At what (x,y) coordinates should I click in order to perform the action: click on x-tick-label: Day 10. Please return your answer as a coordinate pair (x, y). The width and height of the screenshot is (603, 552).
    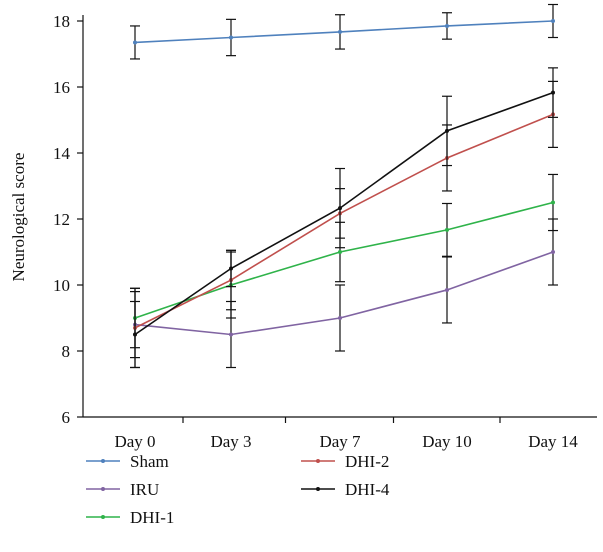
    Looking at the image, I should click on (447, 441).